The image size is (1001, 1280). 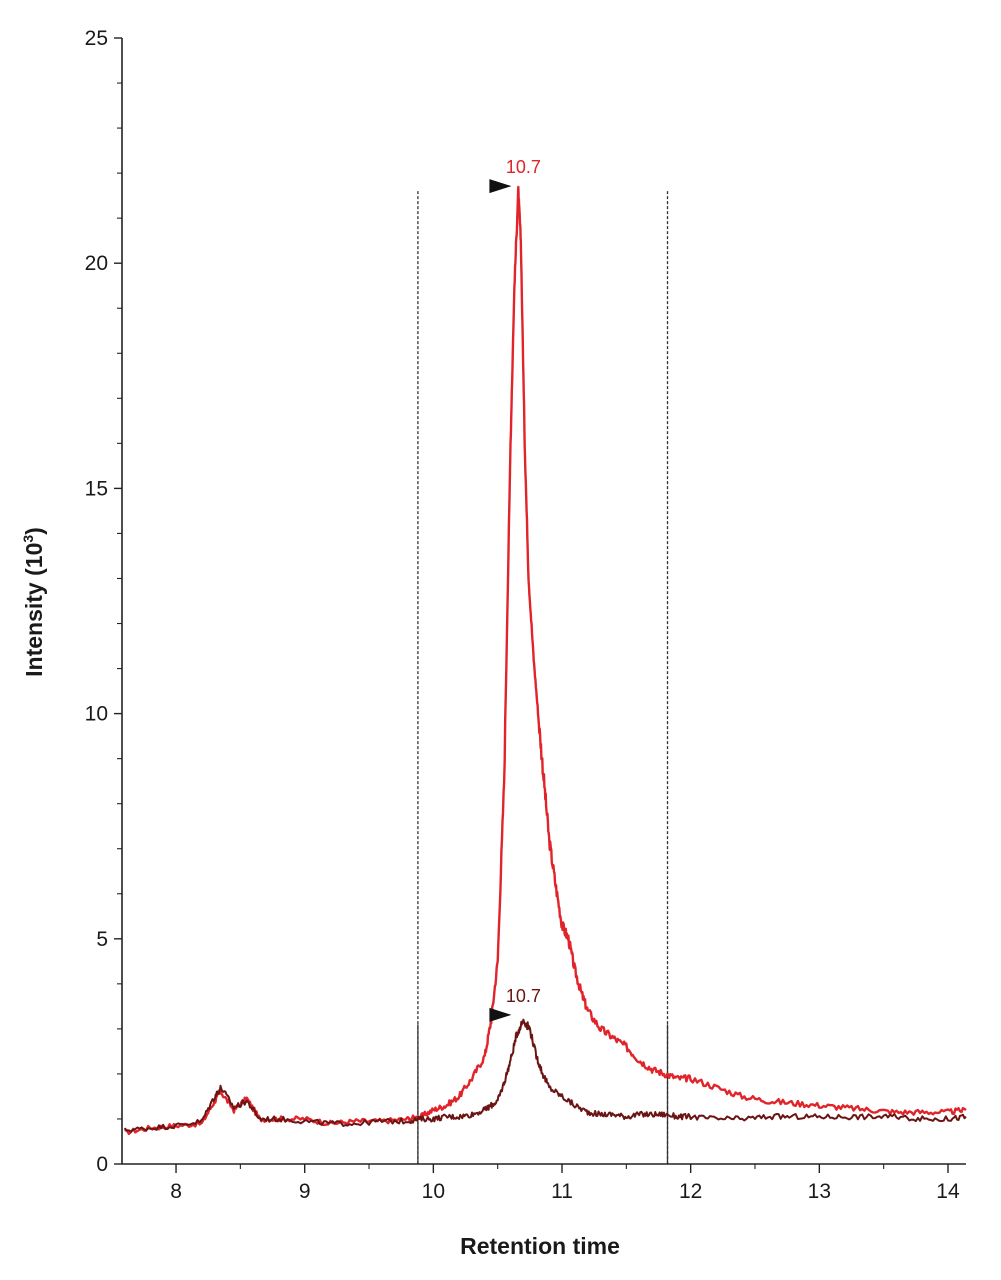 What do you see at coordinates (176, 1191) in the screenshot?
I see `x-tick-label: 8` at bounding box center [176, 1191].